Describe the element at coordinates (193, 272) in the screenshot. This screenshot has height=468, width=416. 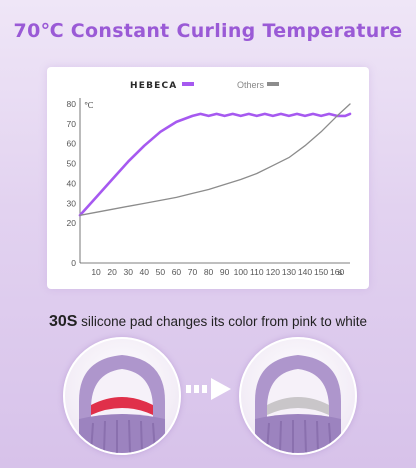
I see `x-tick-label: 70` at that location.